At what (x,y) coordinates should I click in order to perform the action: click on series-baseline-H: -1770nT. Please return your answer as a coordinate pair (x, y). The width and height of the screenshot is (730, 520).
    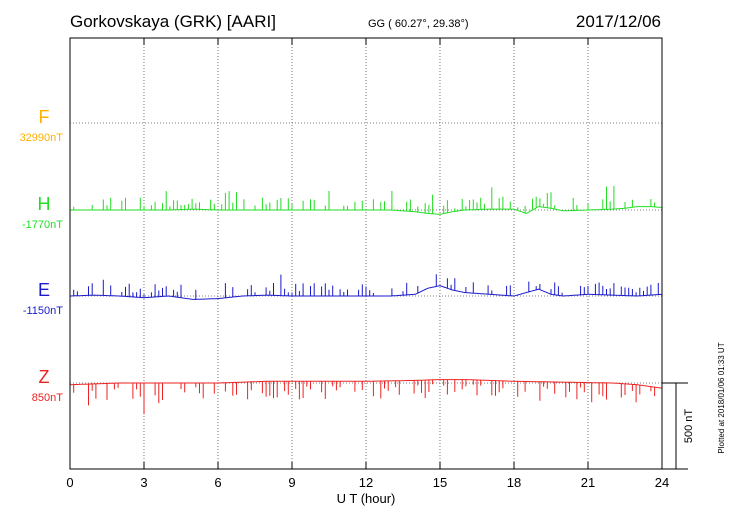
    Looking at the image, I should click on (42, 225).